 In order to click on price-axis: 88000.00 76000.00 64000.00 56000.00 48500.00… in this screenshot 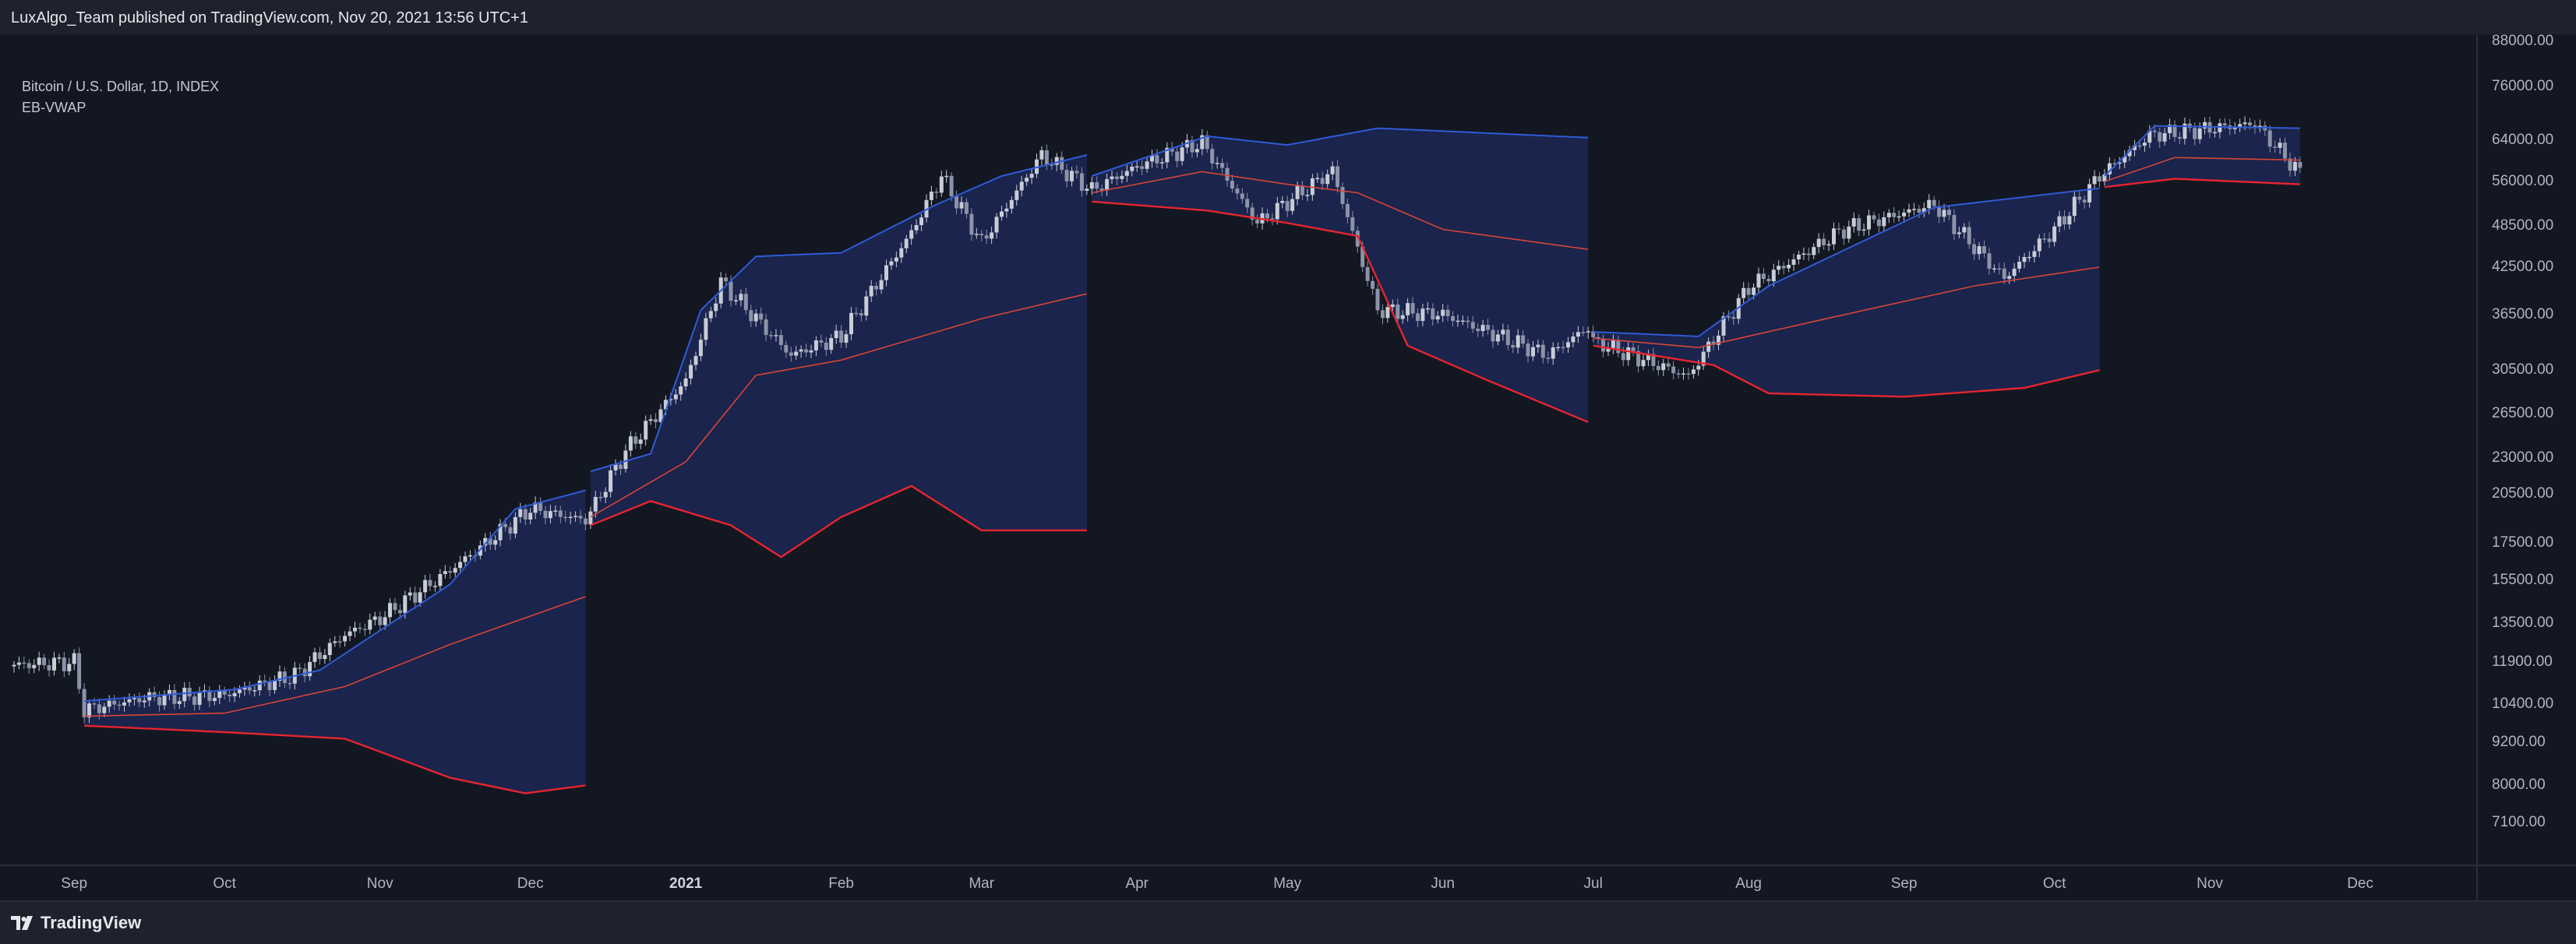, I will do `click(2526, 449)`.